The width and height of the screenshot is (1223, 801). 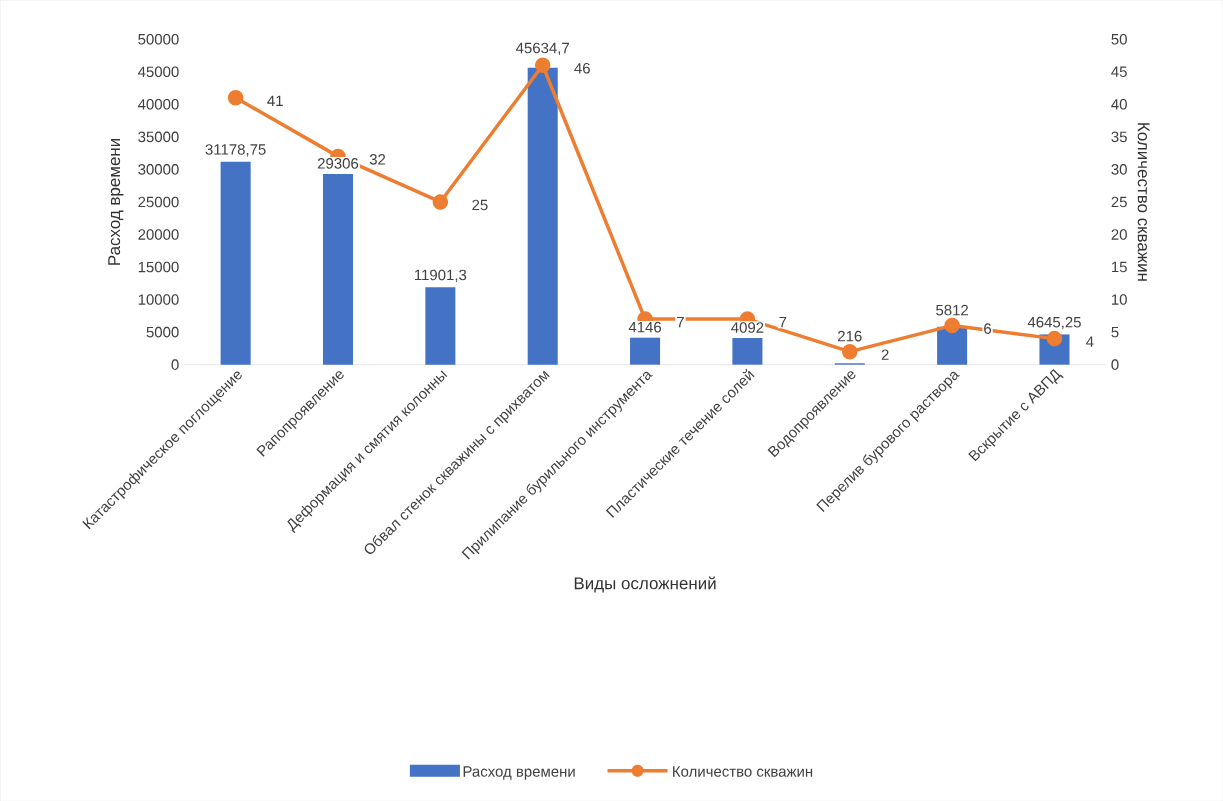 What do you see at coordinates (747, 327) in the screenshot?
I see `data-label: 4092` at bounding box center [747, 327].